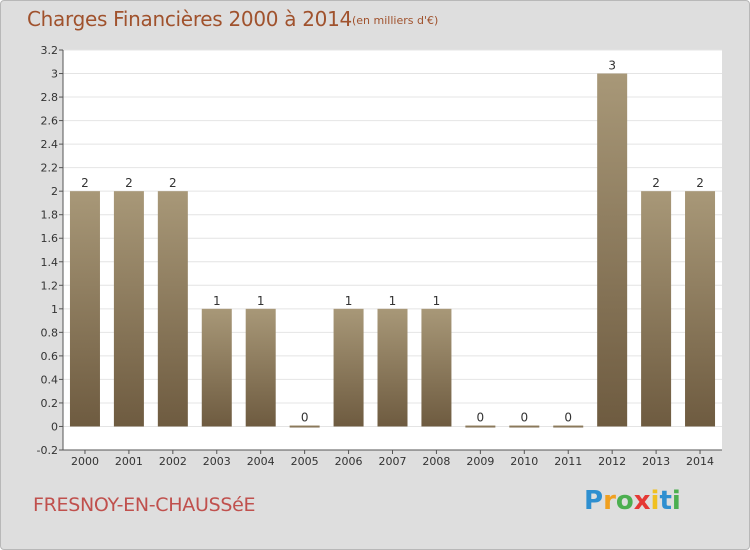 The image size is (750, 550). I want to click on bar-2004, so click(260, 367).